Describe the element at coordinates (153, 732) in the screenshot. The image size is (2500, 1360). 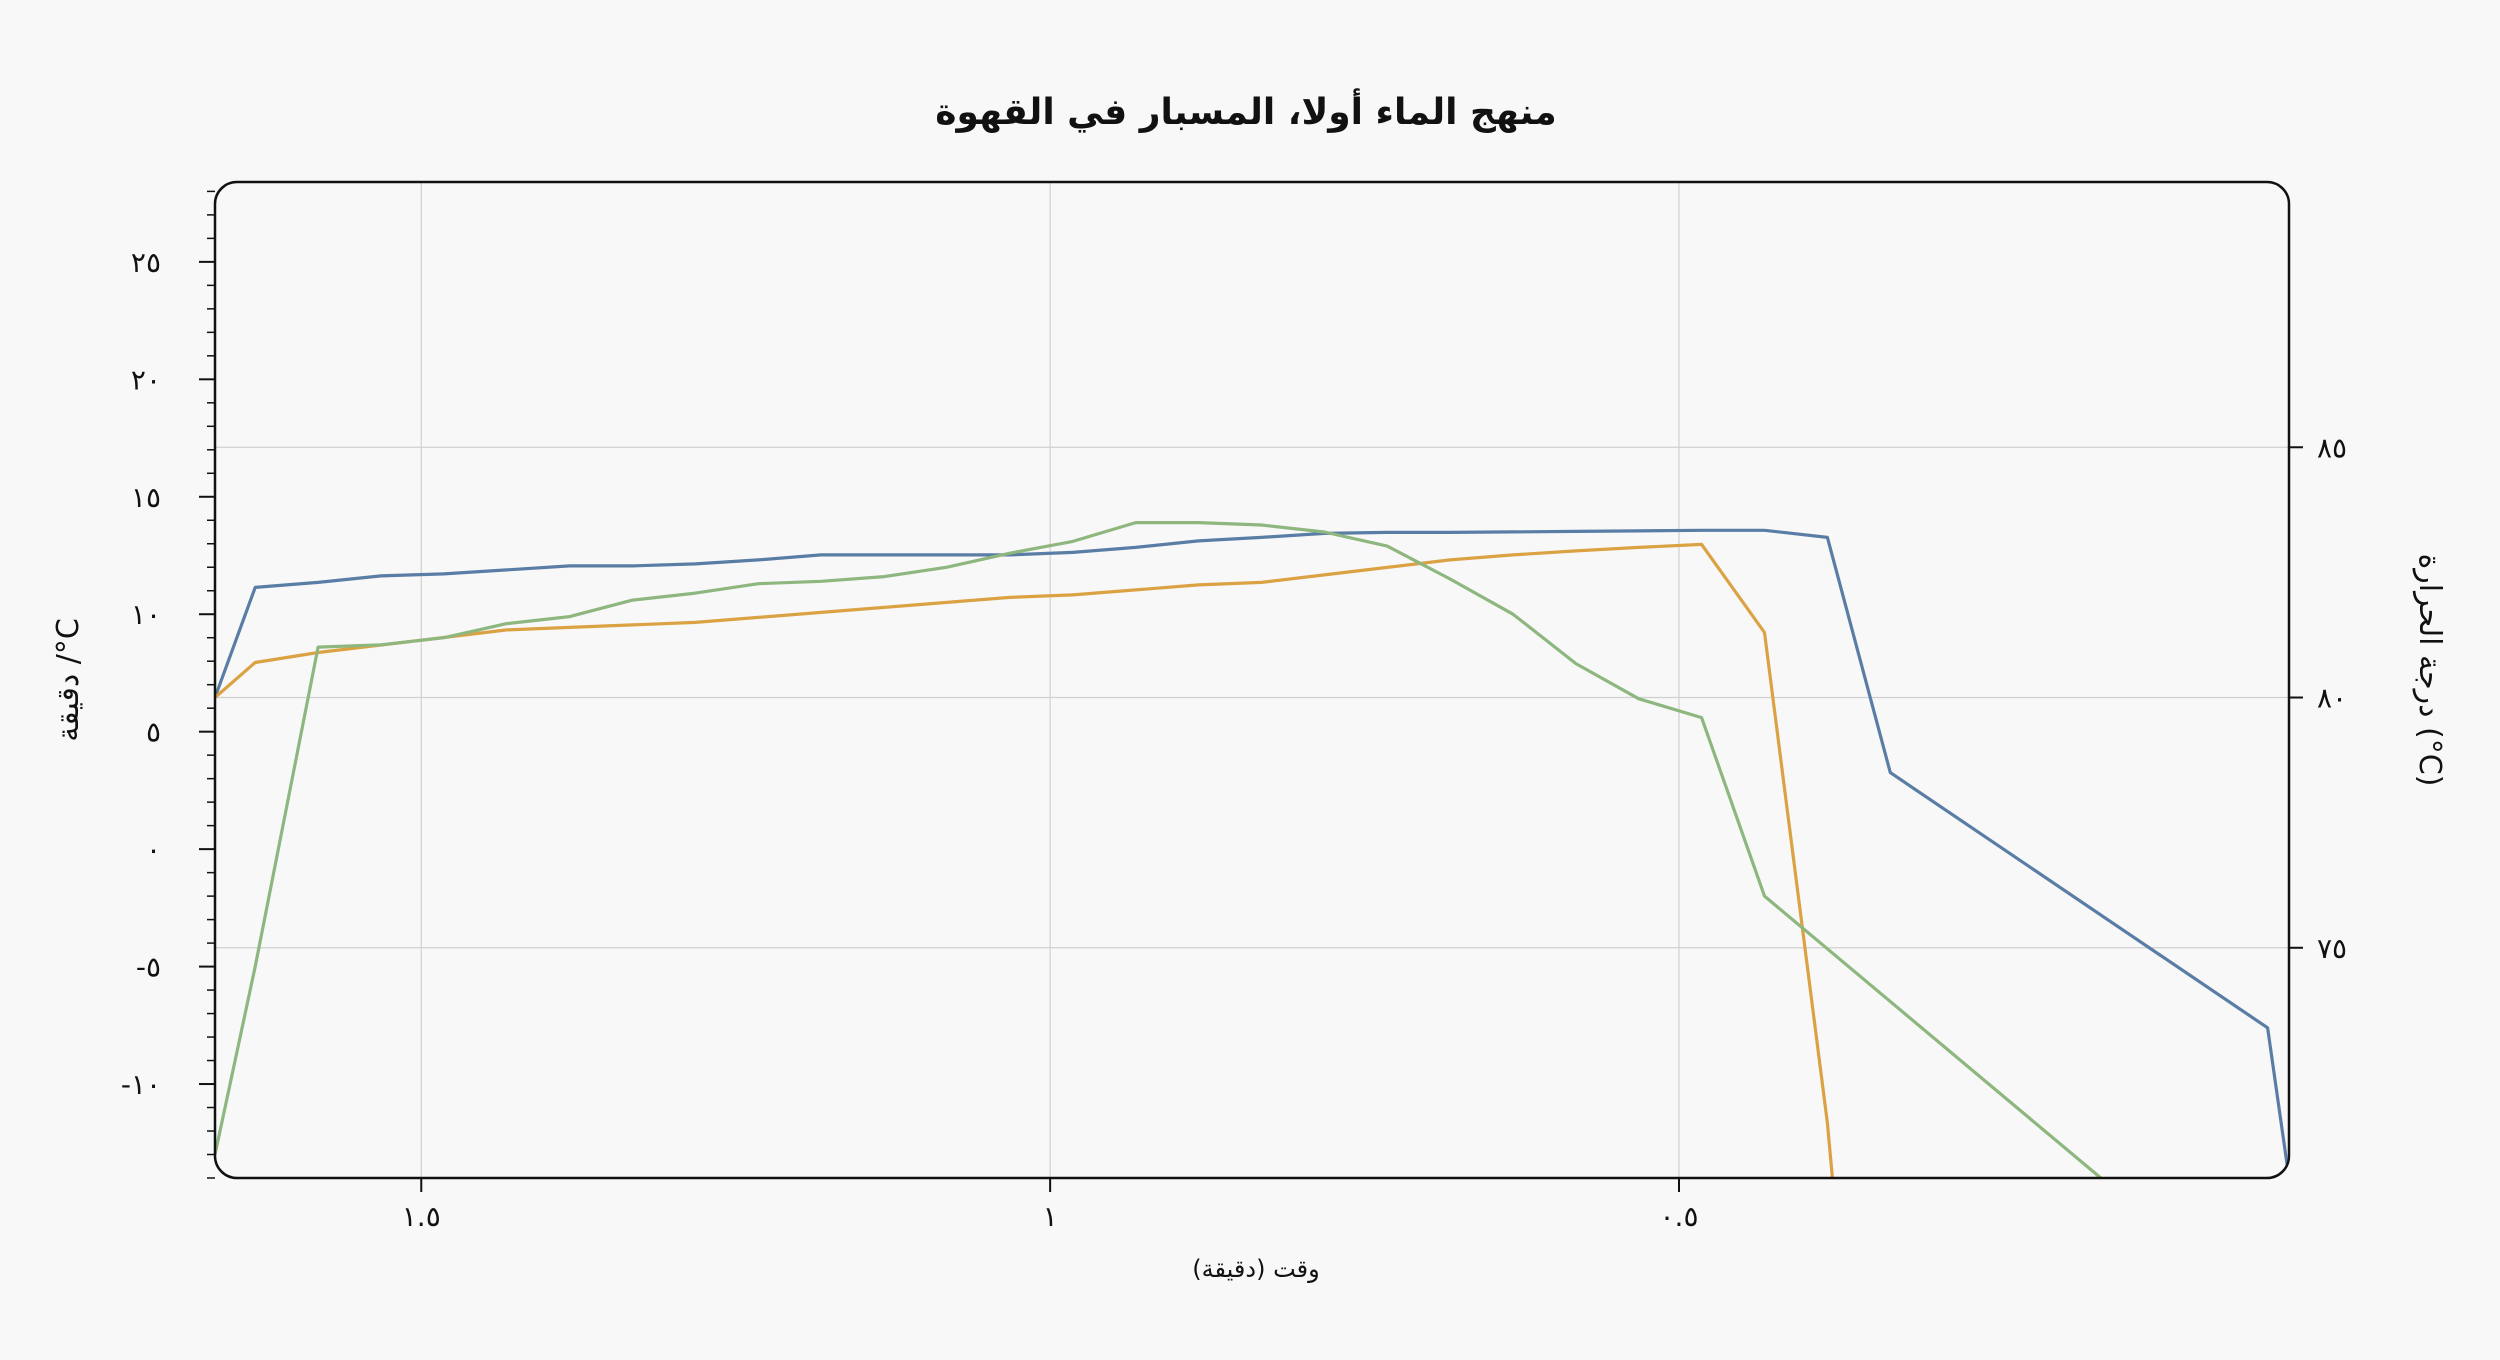
I see `y-left-tick-label: ٥` at that location.